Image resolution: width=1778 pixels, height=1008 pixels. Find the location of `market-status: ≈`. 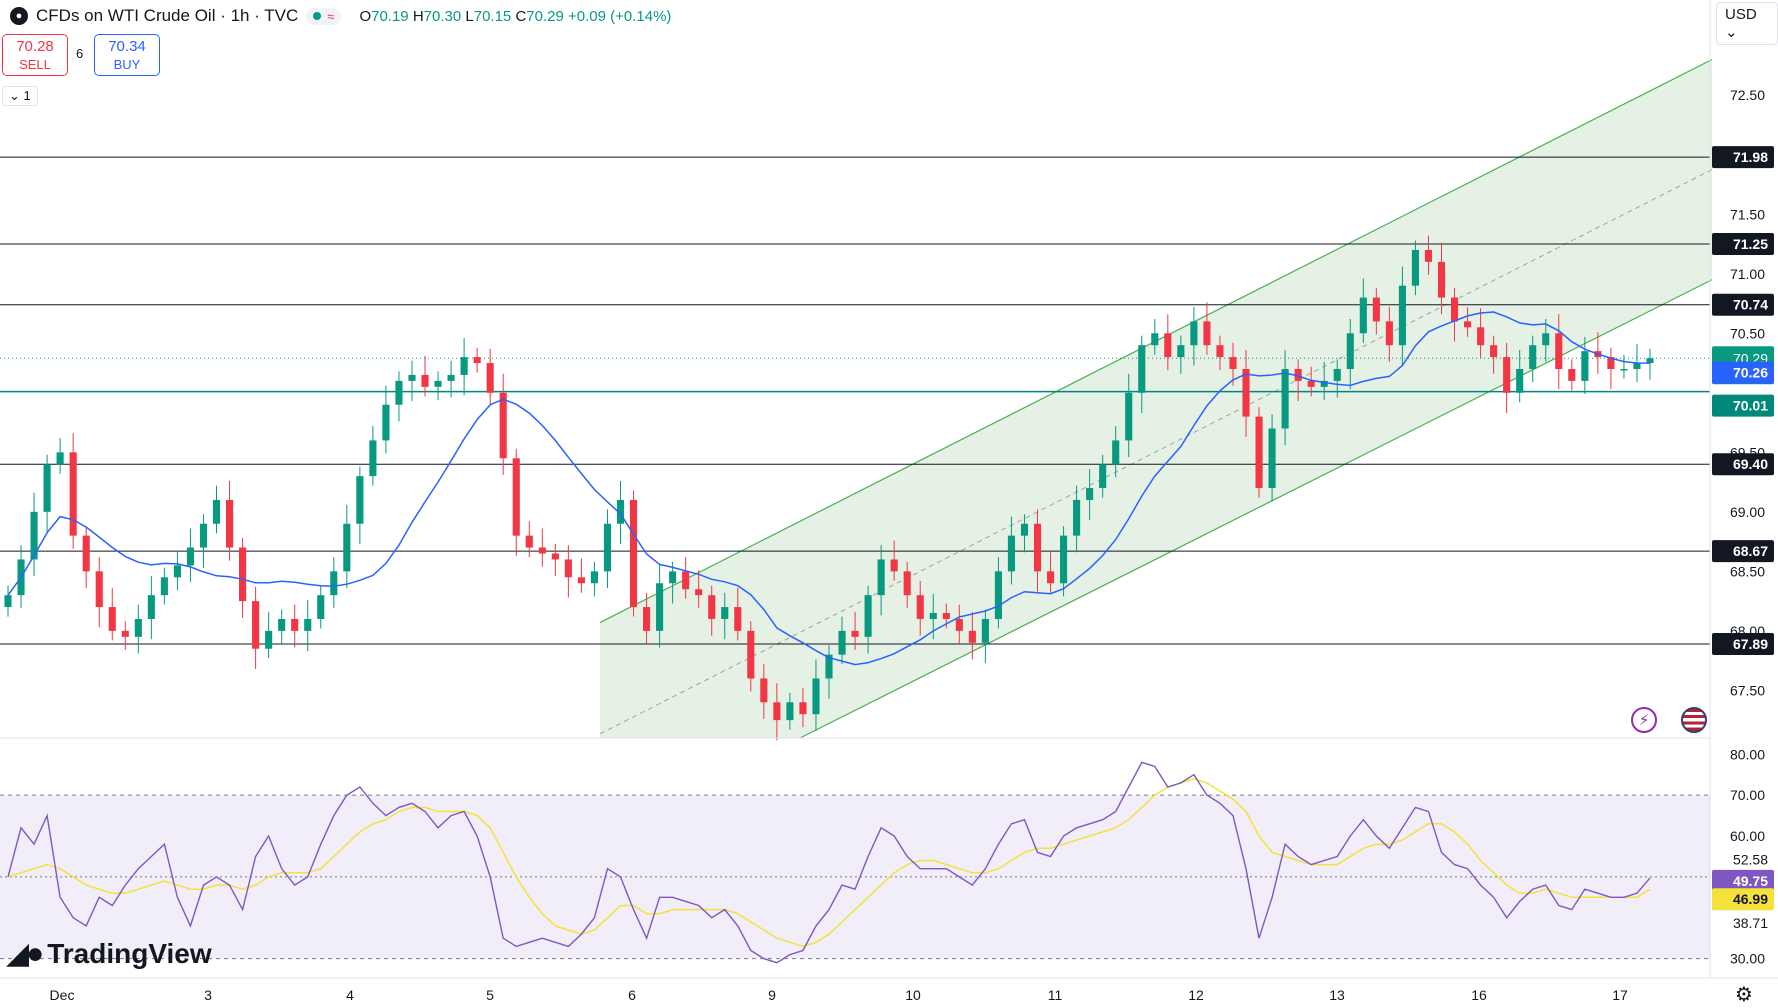

market-status: ≈ is located at coordinates (324, 16).